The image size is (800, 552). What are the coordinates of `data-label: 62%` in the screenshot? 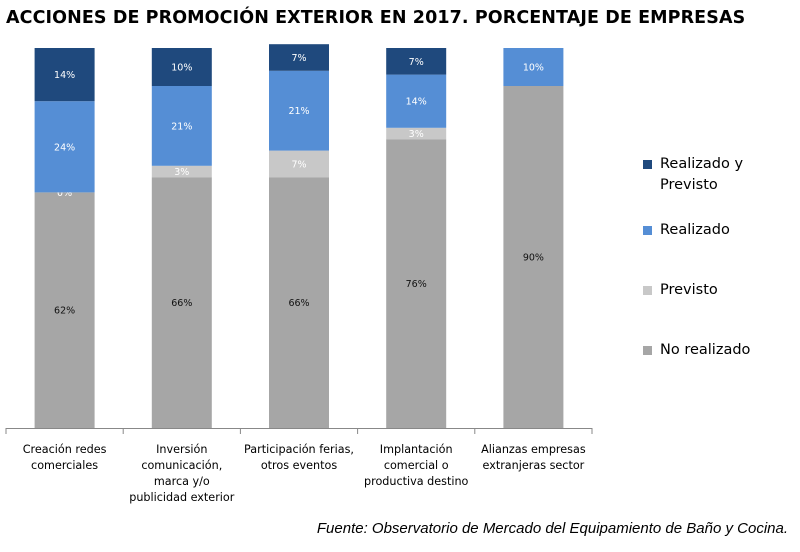 It's located at (64, 311).